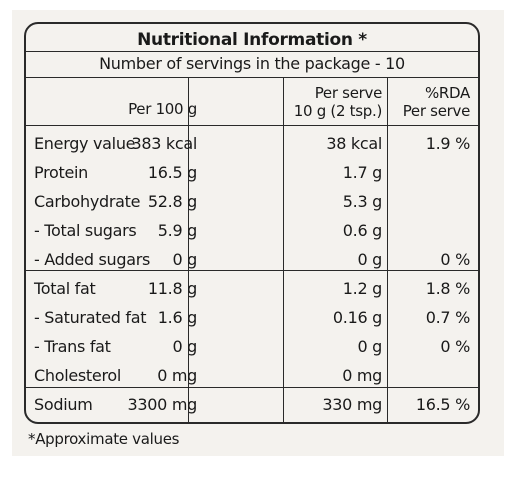  I want to click on rda-value: 0.7 %, so click(448, 317).